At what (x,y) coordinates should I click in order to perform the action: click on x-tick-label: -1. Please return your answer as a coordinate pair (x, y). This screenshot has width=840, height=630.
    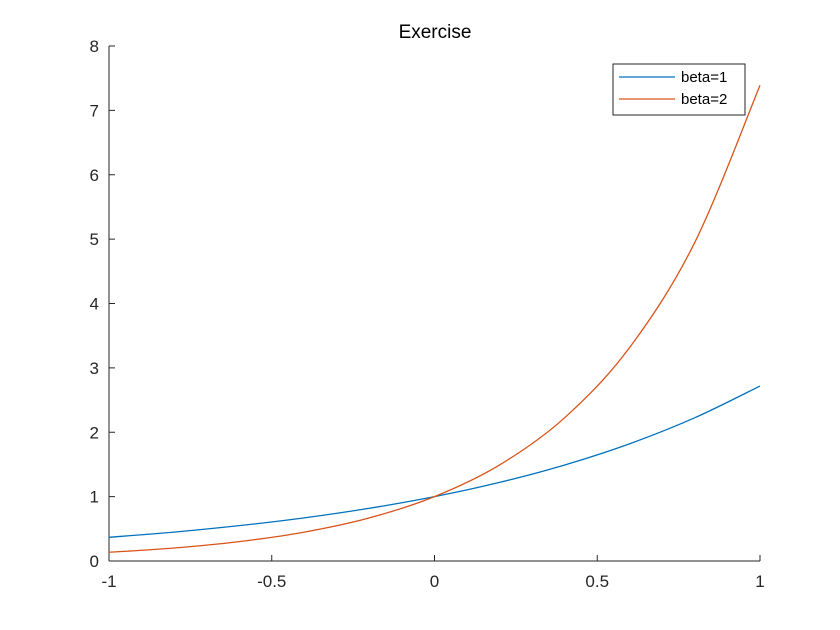
    Looking at the image, I should click on (108, 581).